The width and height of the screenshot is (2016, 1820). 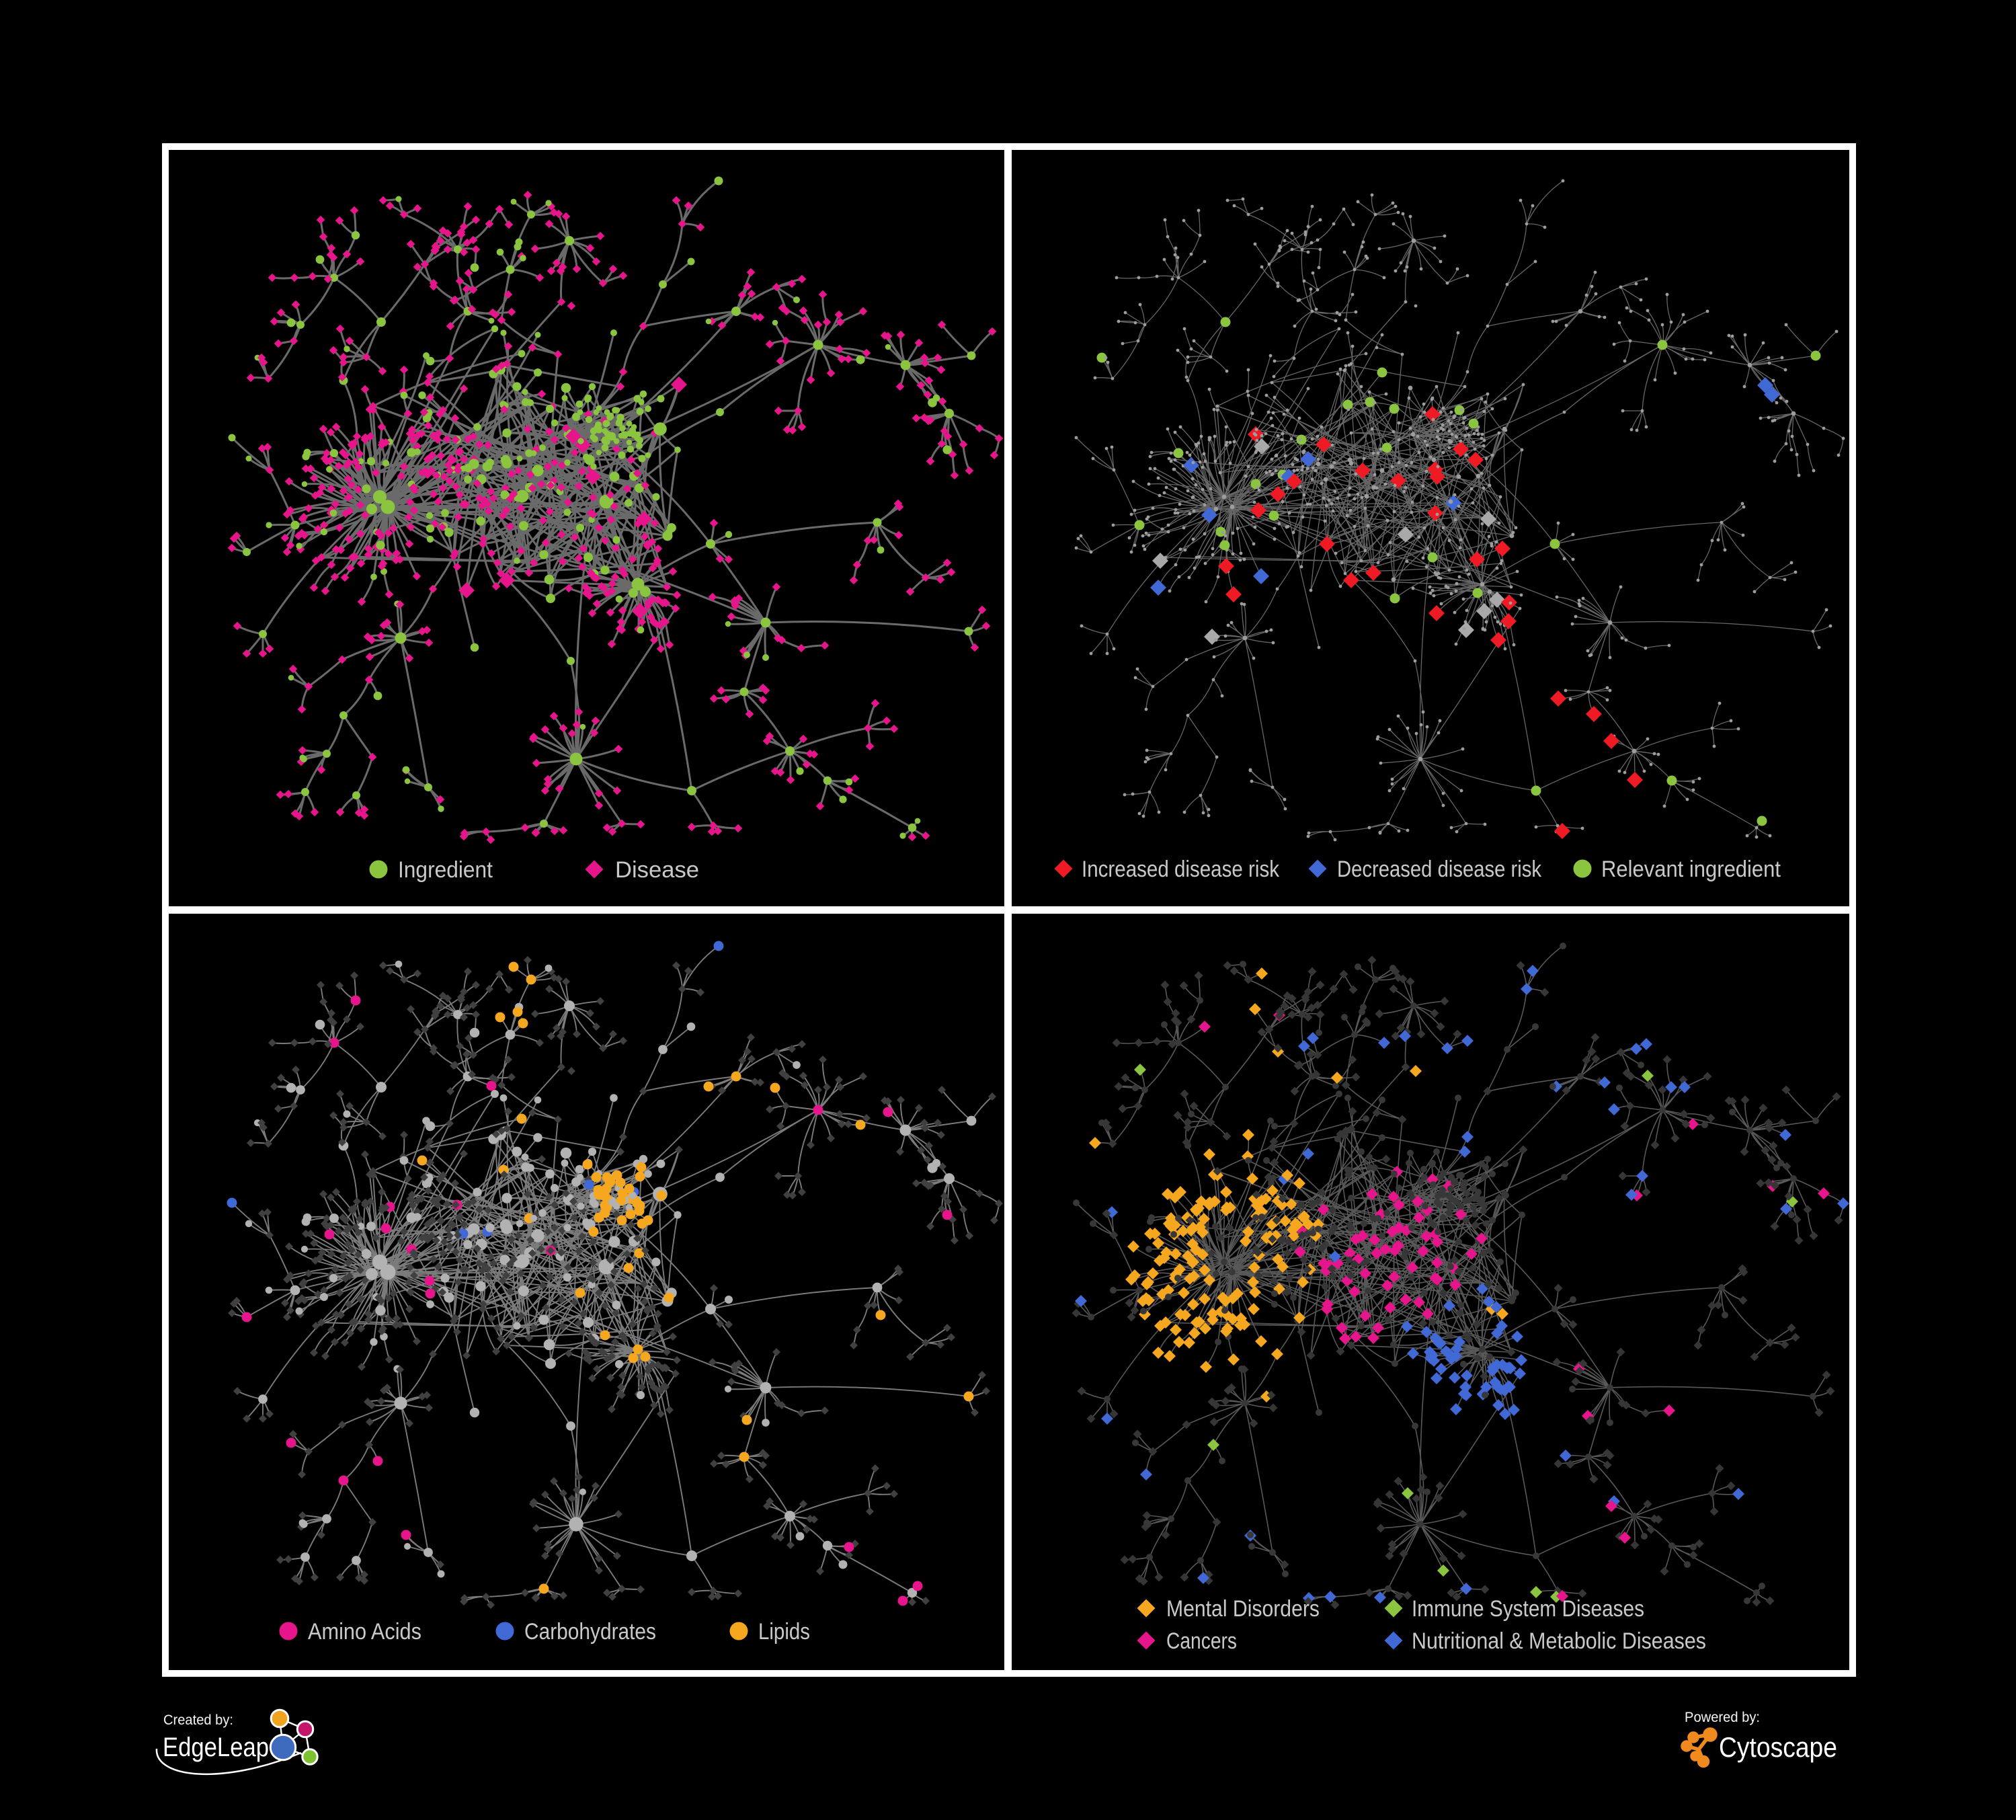 What do you see at coordinates (445, 870) in the screenshot?
I see `svg-text: Ingredient` at bounding box center [445, 870].